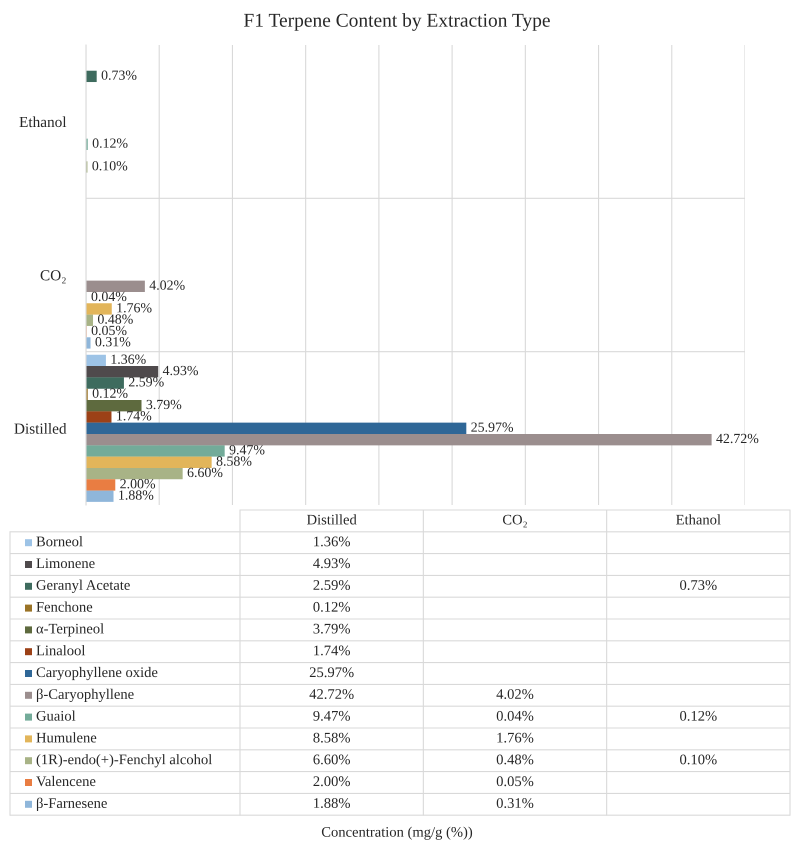 This screenshot has height=847, width=794. Describe the element at coordinates (66, 737) in the screenshot. I see `legend-label: Humulene` at that location.